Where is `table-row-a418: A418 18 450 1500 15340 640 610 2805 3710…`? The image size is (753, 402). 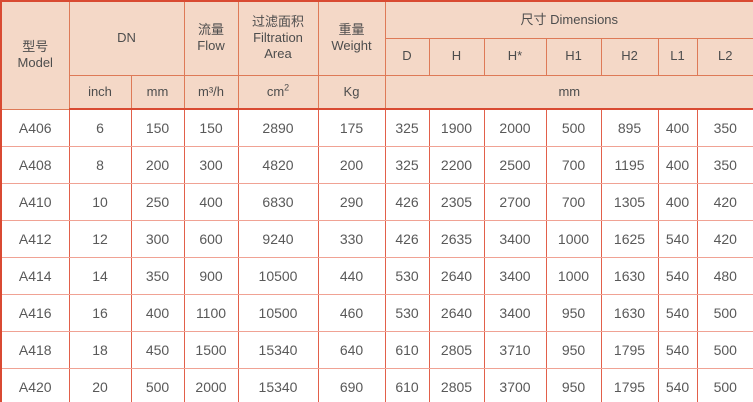
table-row-a418: A418 18 450 1500 15340 640 610 2805 3710… is located at coordinates (376, 350).